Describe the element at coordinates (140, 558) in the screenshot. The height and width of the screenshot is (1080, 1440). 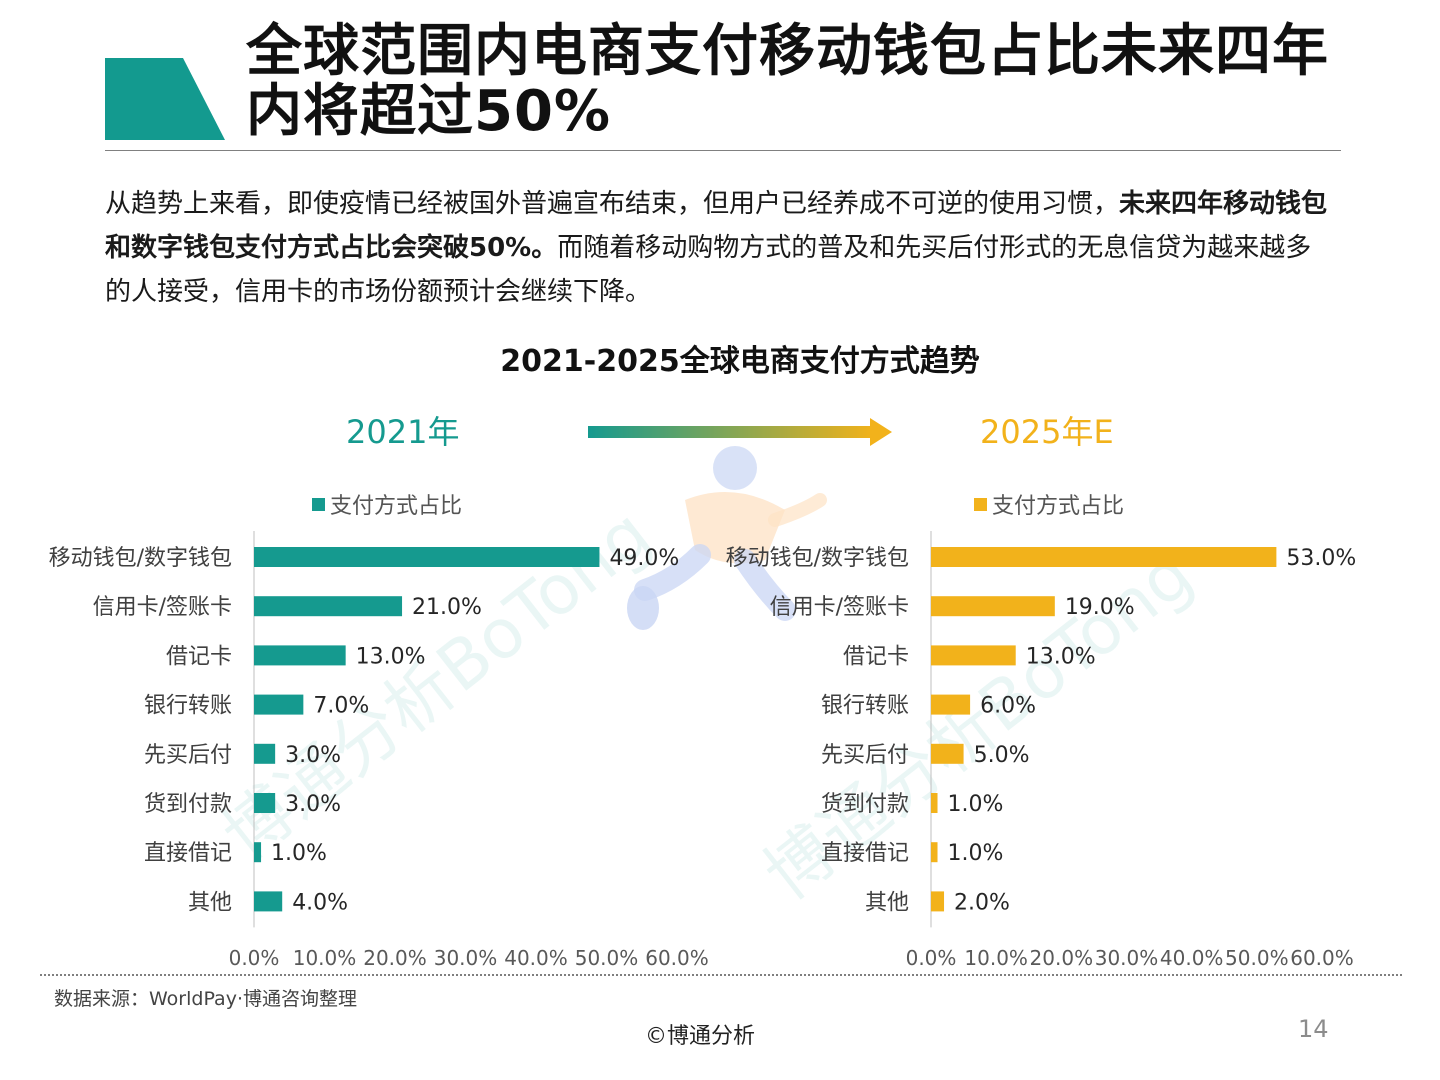
I see `category-label-2021: 移动钱包/数字钱包` at that location.